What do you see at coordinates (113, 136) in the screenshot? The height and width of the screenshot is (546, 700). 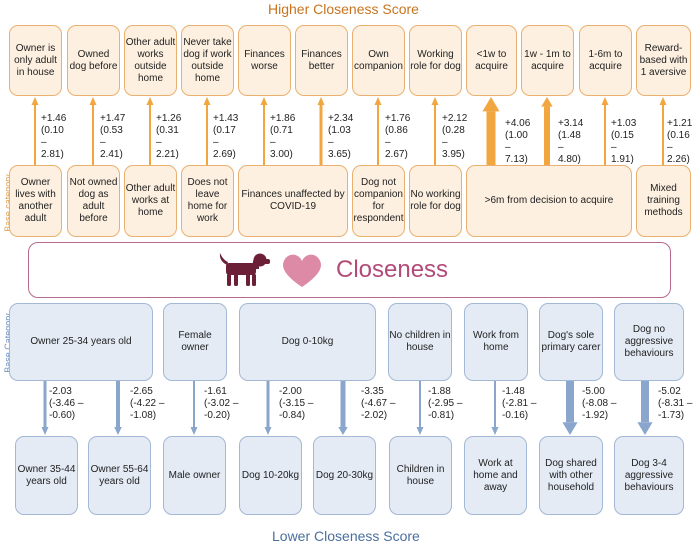 I see `top-stat: +1.47 (0.53 – 2.41)` at bounding box center [113, 136].